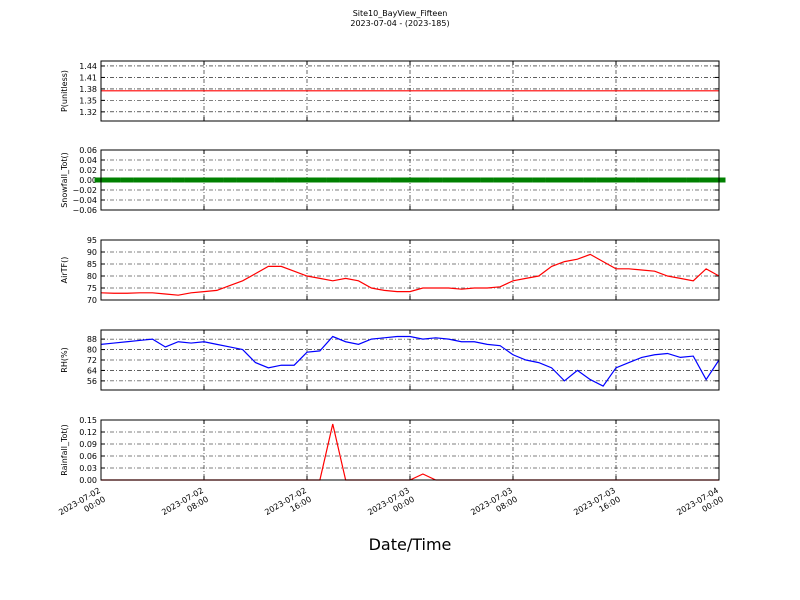  Describe the element at coordinates (92, 300) in the screenshot. I see `y-tick-label: 70` at that location.